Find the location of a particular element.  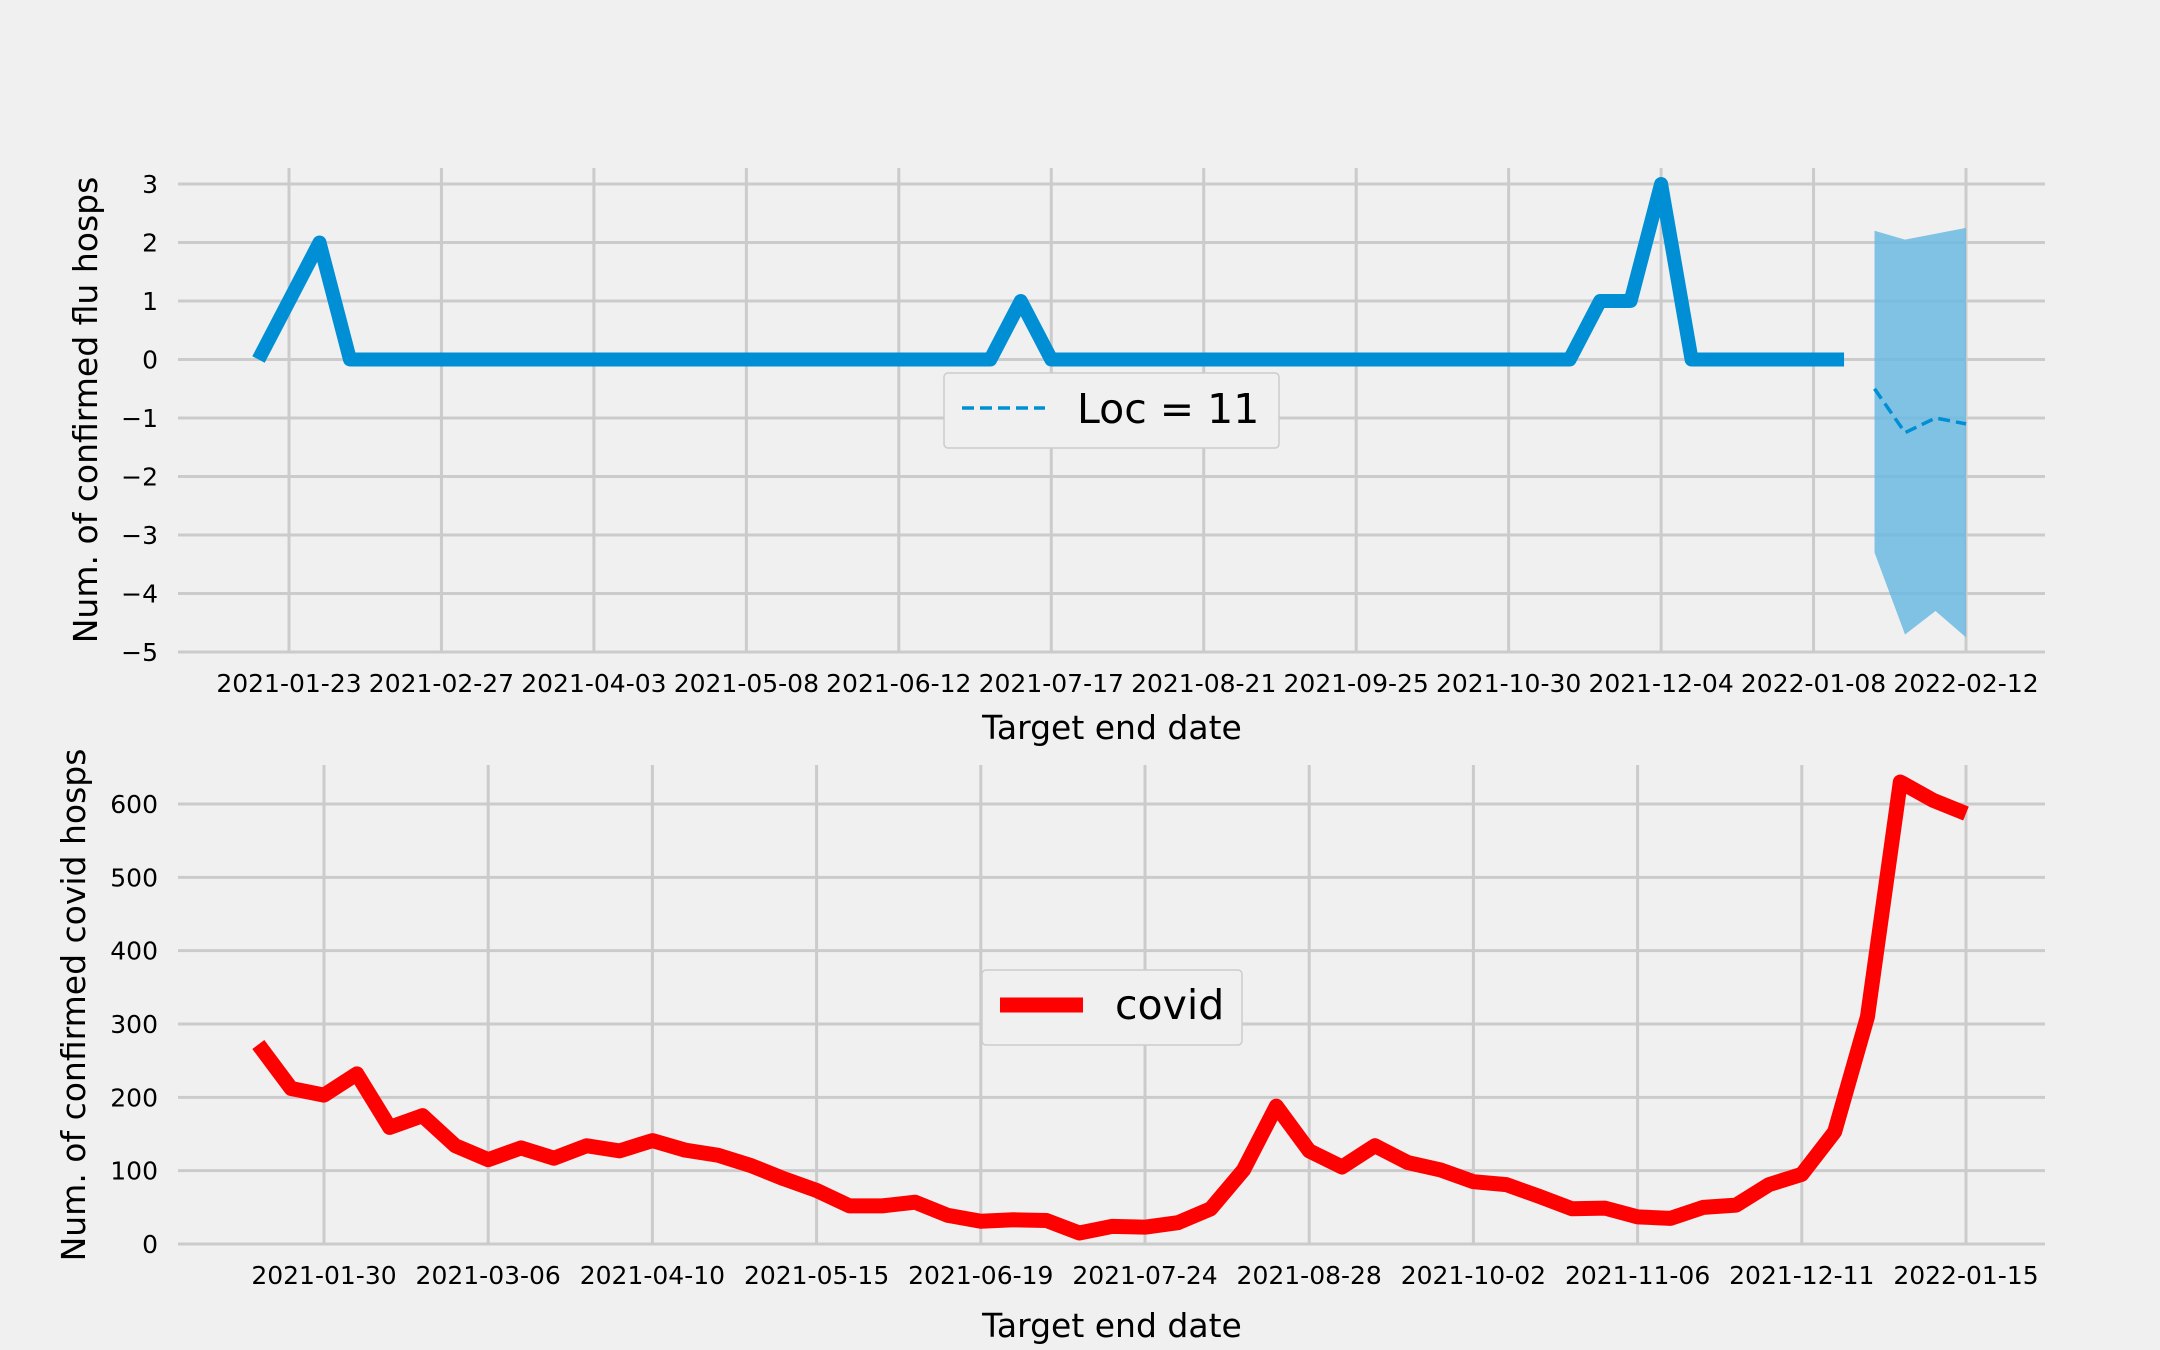

p2-x-tick-label: 2021-08-28 is located at coordinates (1309, 1275).